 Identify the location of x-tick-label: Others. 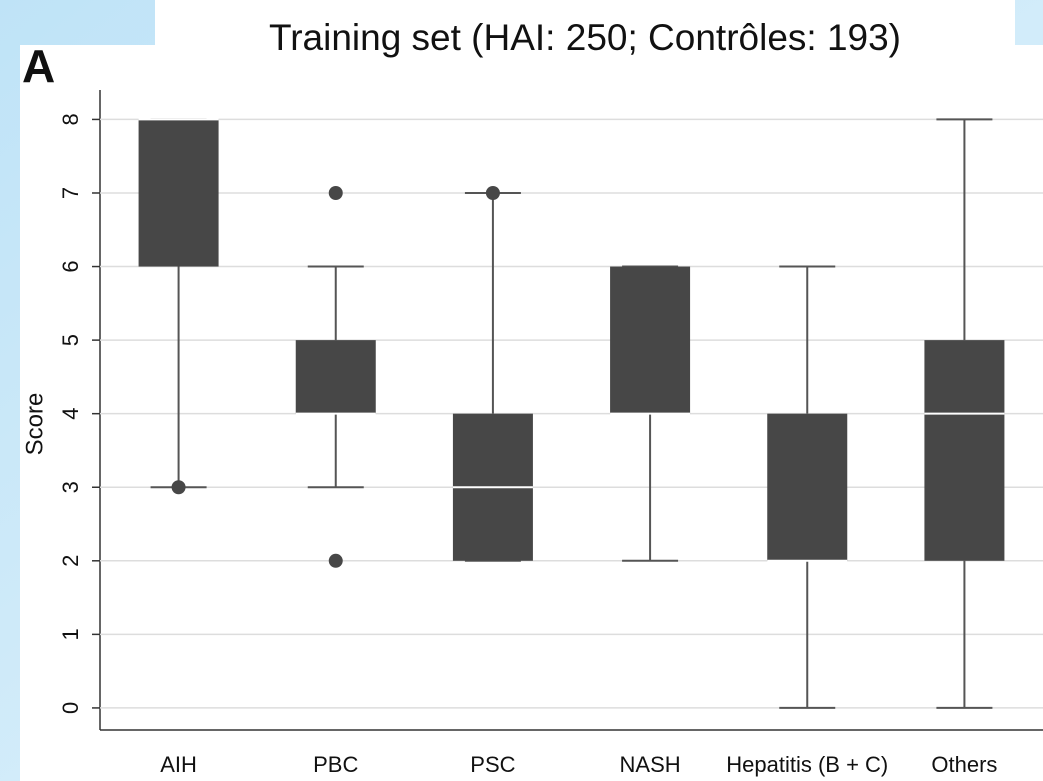
(964, 764).